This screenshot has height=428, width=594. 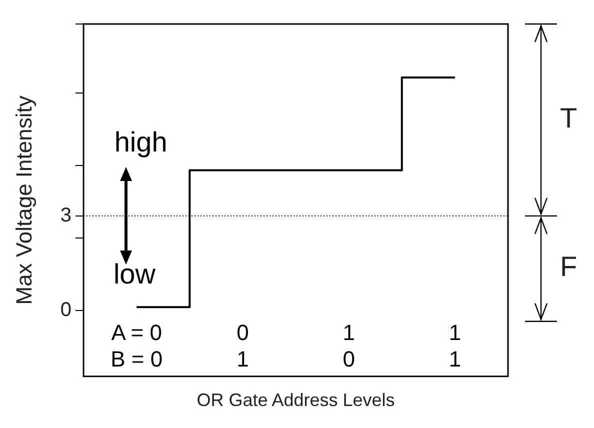 What do you see at coordinates (141, 142) in the screenshot?
I see `annotation: high` at bounding box center [141, 142].